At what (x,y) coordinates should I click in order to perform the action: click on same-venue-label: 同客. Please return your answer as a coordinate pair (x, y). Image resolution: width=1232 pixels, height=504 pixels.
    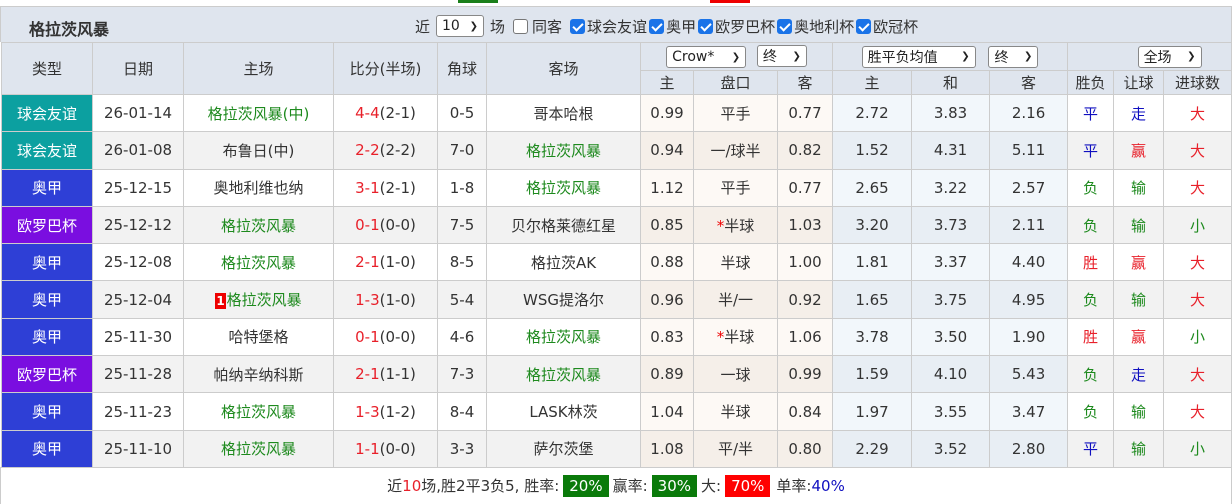
    Looking at the image, I should click on (547, 26).